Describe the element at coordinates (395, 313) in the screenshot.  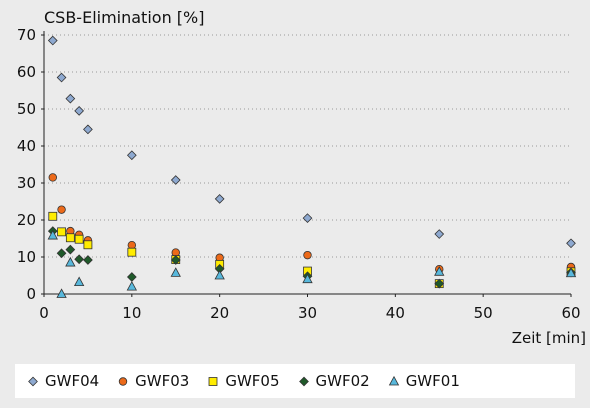
I see `x-tick-label: 40` at that location.